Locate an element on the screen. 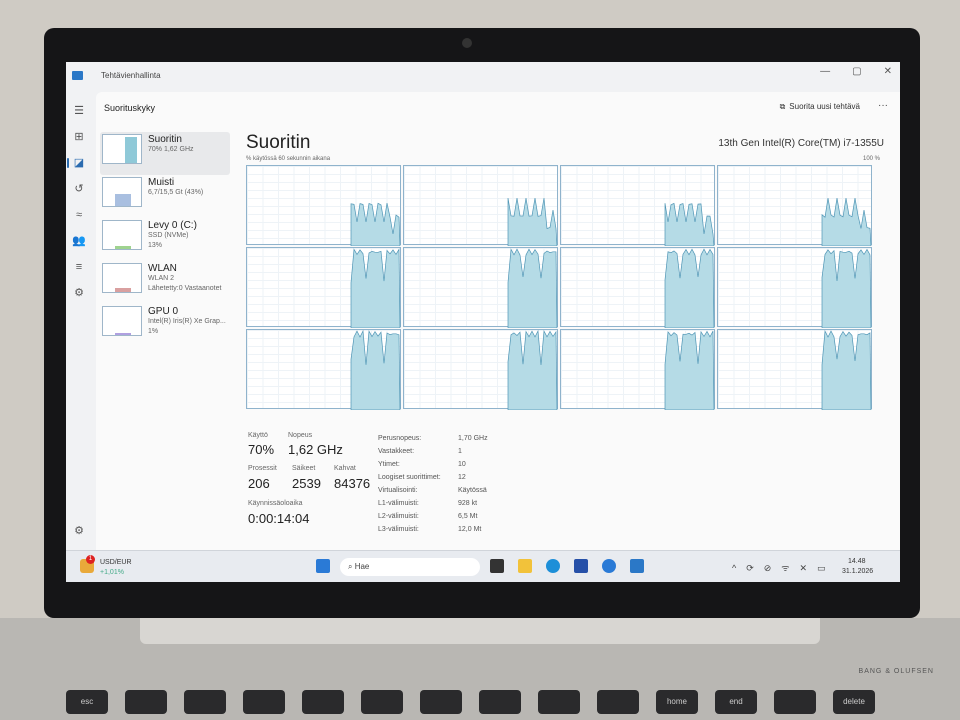  detail-value: 12 is located at coordinates (462, 477).